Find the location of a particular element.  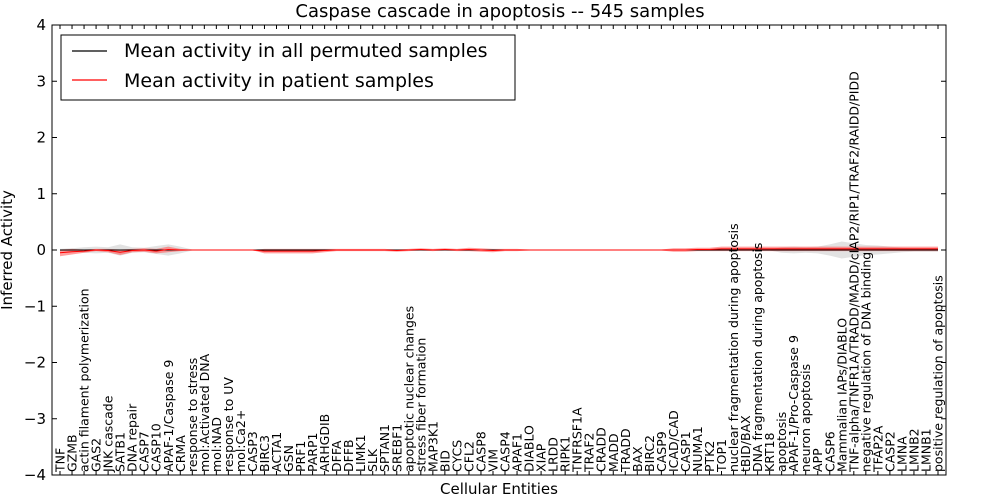

legend-label-permuted: Mean activity in all permuted samples is located at coordinates (305, 51).